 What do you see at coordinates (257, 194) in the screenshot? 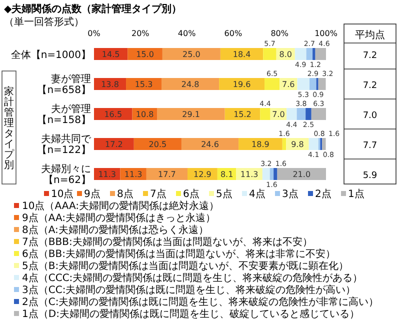
I see `legend-label: 4点` at bounding box center [257, 194].